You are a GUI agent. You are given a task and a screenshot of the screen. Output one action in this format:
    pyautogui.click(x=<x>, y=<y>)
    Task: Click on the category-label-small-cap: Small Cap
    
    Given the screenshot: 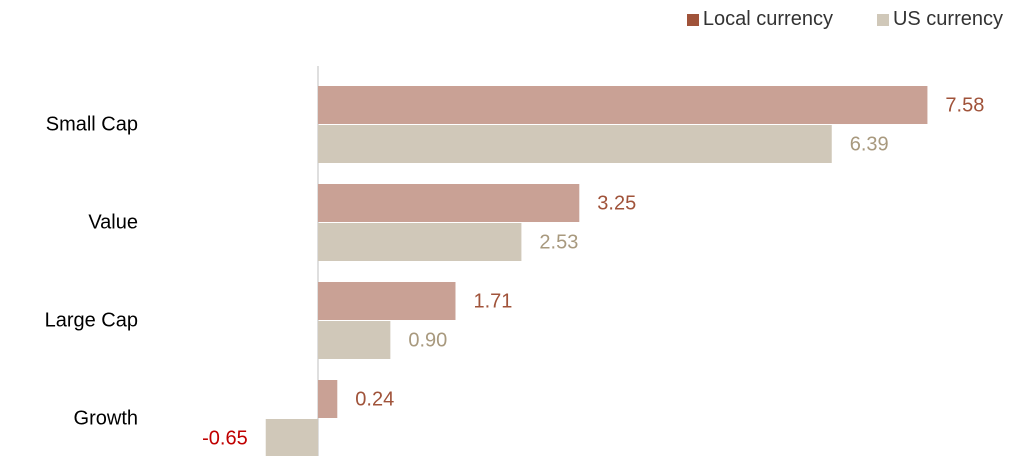 What is the action you would take?
    pyautogui.click(x=92, y=124)
    